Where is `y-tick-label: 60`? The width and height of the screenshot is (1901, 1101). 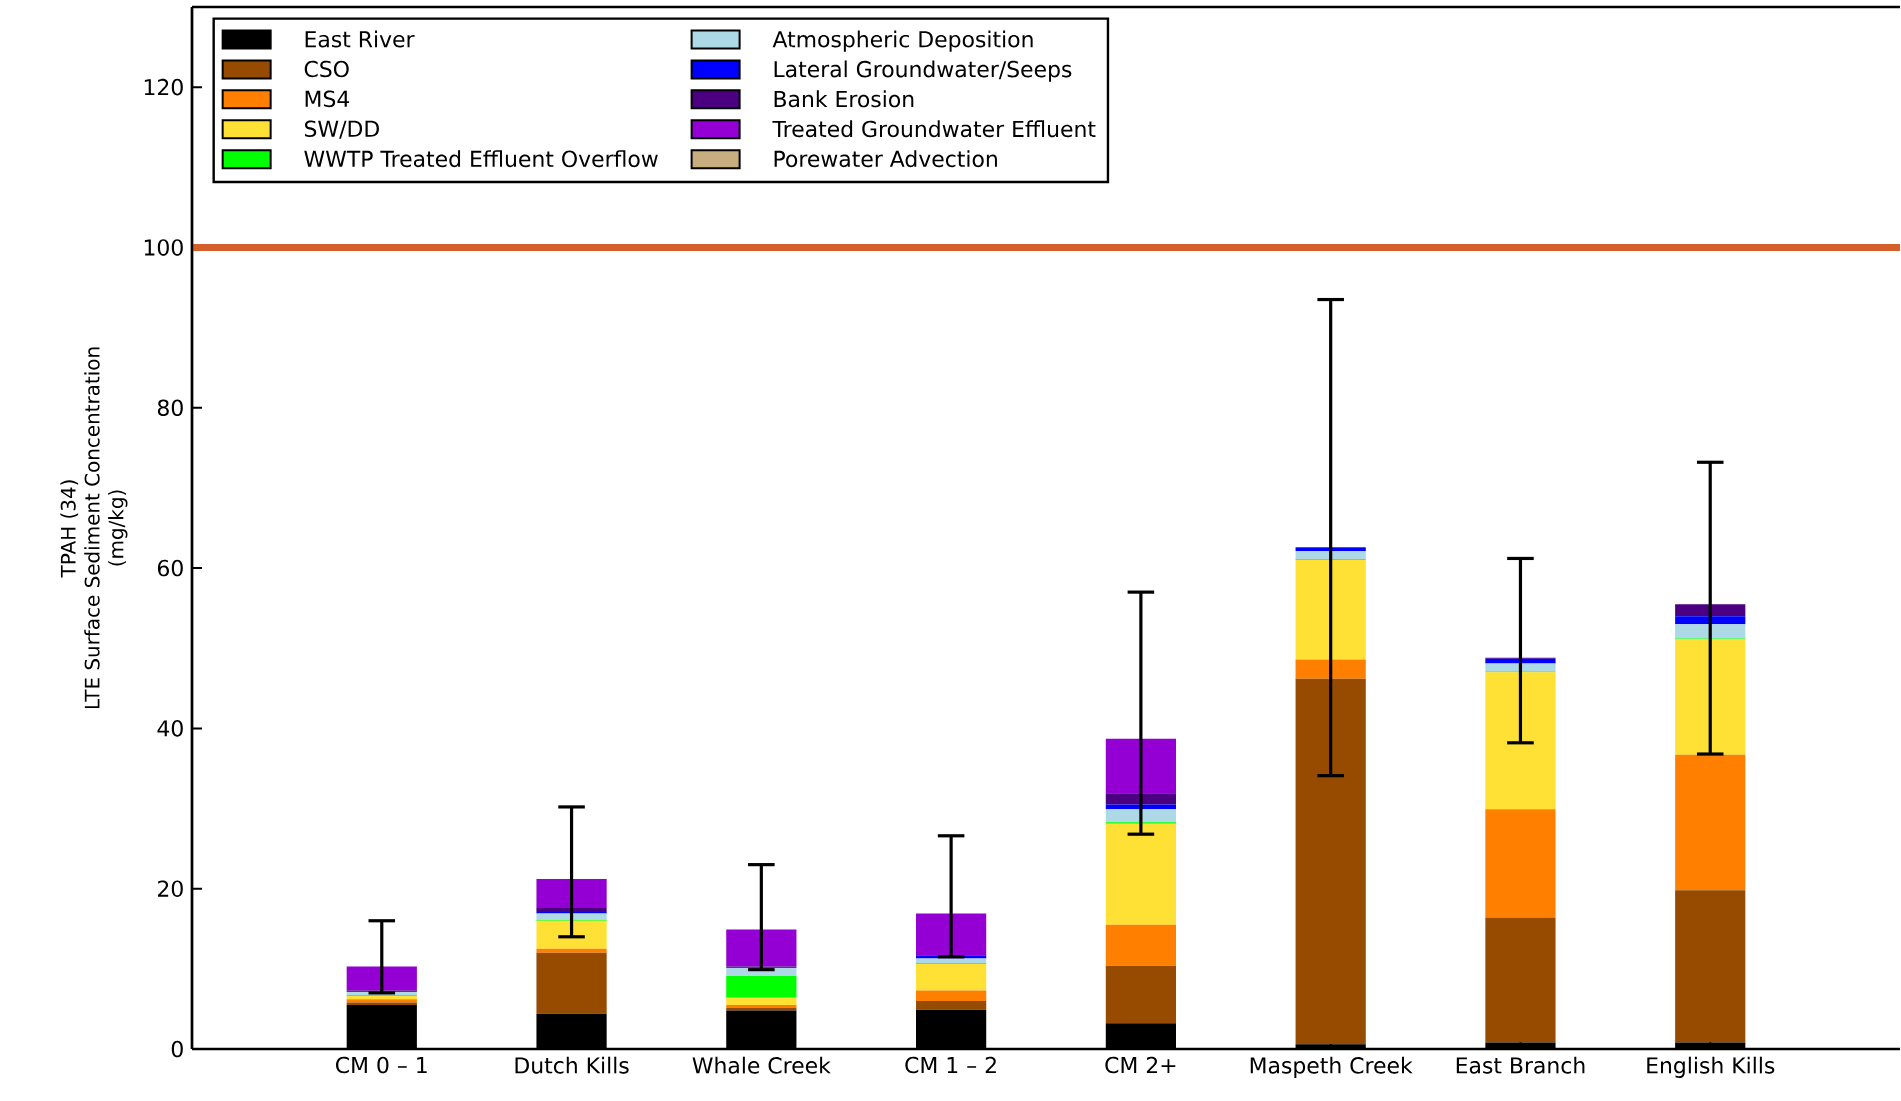 y-tick-label: 60 is located at coordinates (170, 568).